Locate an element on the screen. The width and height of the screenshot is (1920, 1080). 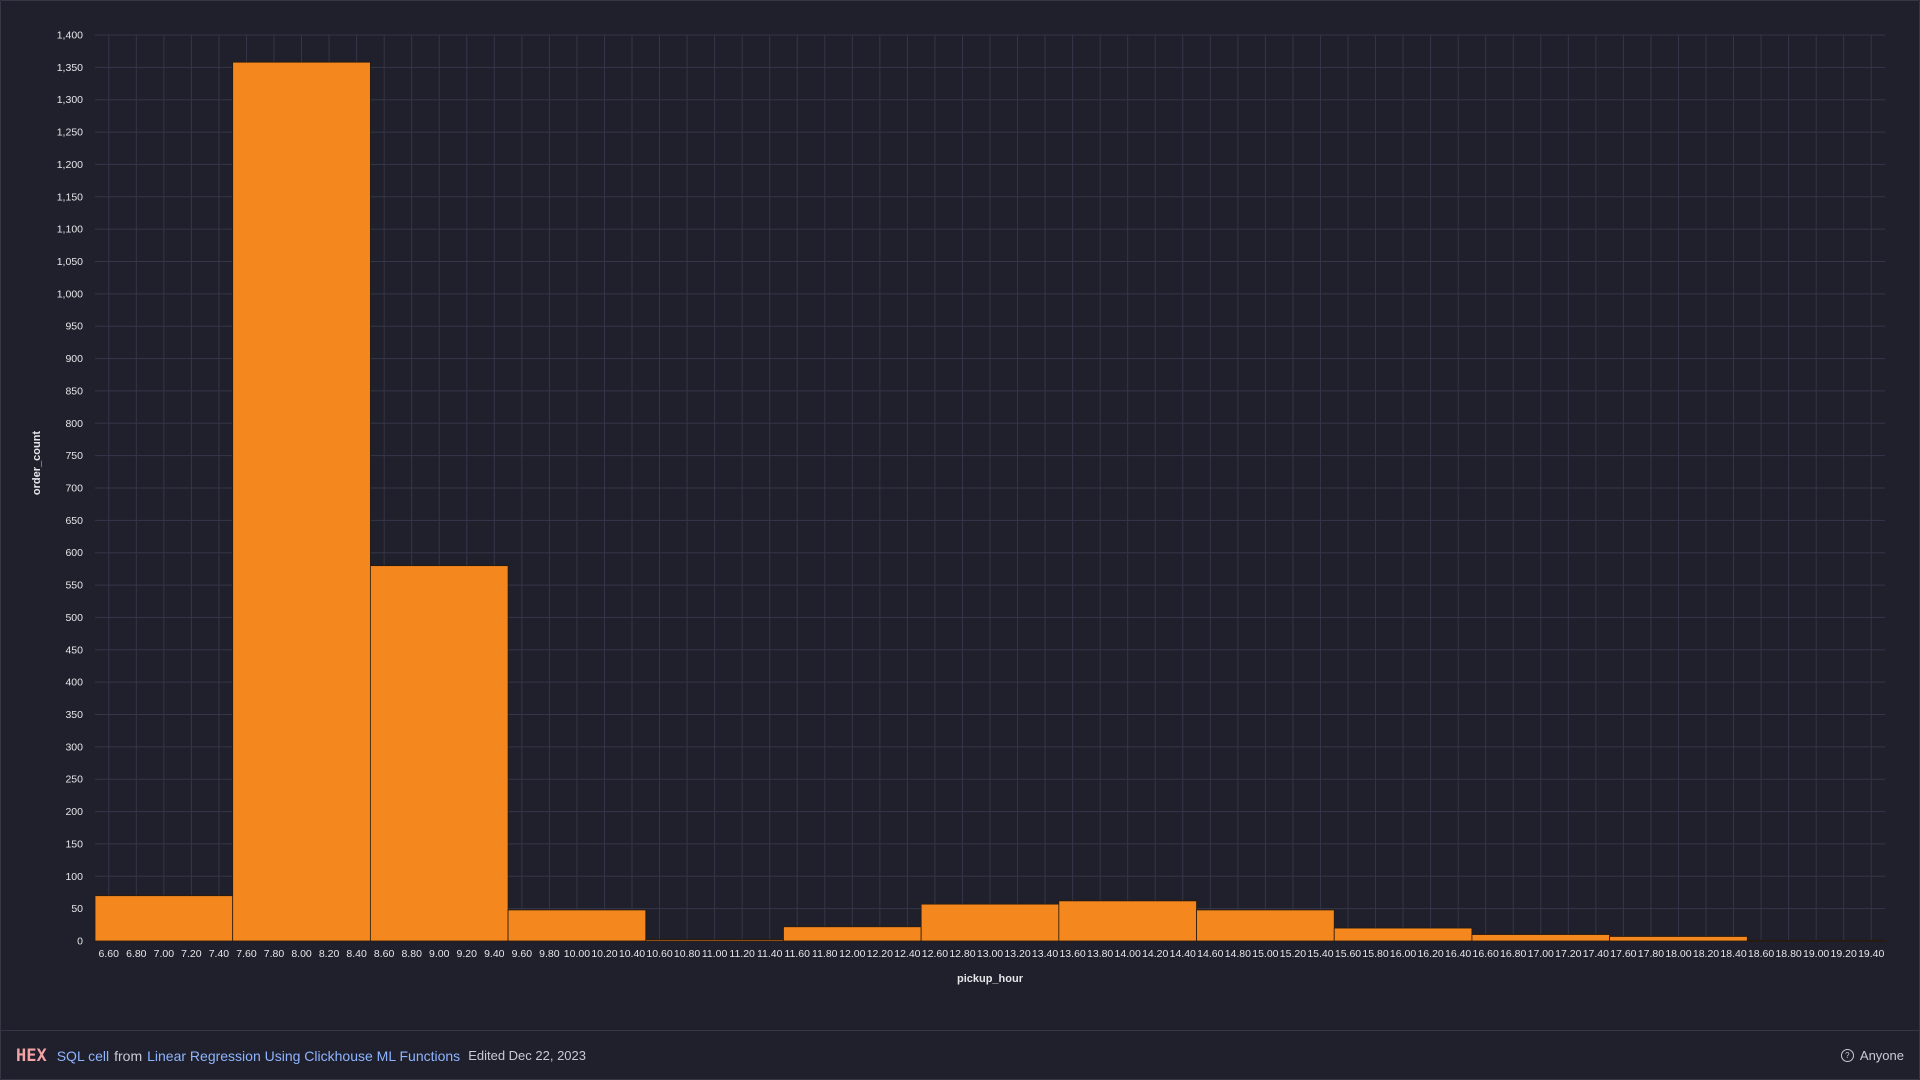
edited-timestamp: Edited Dec 22, 2023 is located at coordinates (527, 1055).